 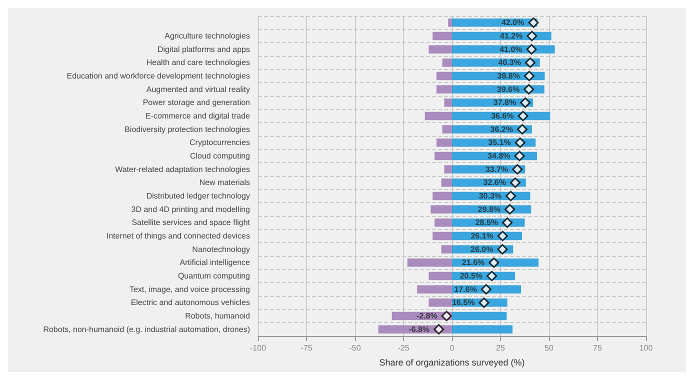 I want to click on y-tick-label: Nanotechnology, so click(x=221, y=249).